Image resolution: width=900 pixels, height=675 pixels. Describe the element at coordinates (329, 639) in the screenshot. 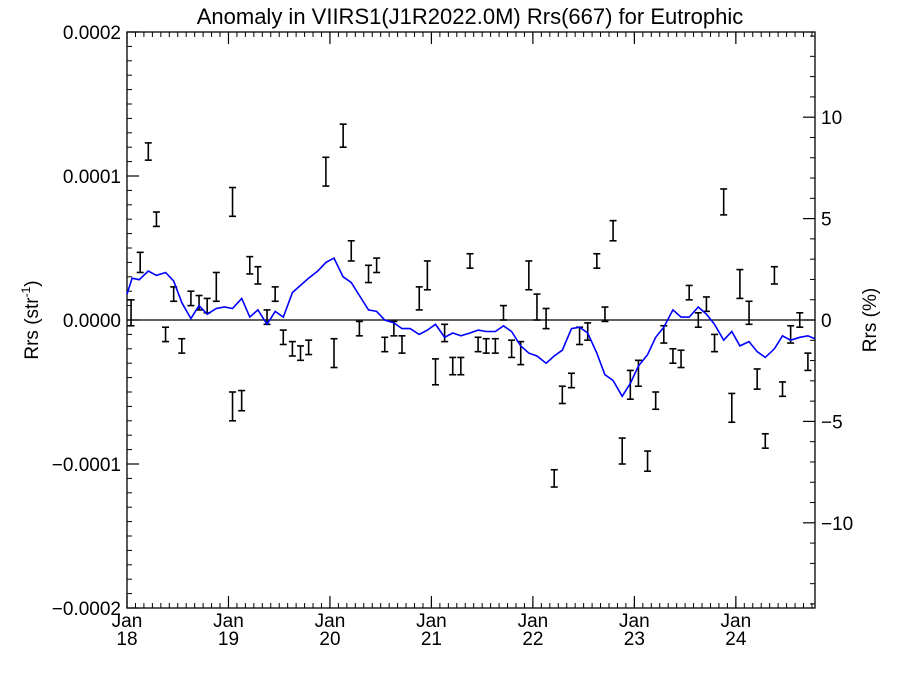

I see `x-tick-year-label: 20` at that location.